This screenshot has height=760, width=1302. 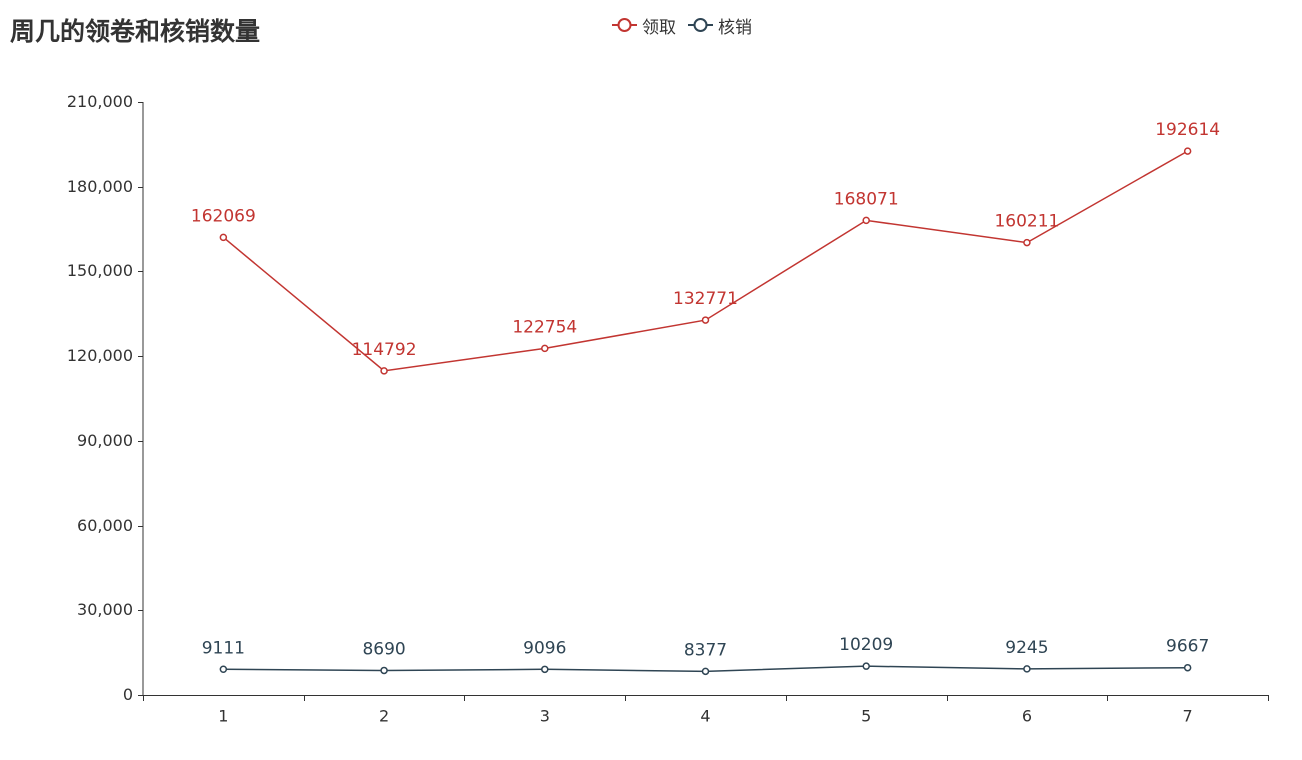 What do you see at coordinates (1026, 222) in the screenshot?
I see `data-label: 160211` at bounding box center [1026, 222].